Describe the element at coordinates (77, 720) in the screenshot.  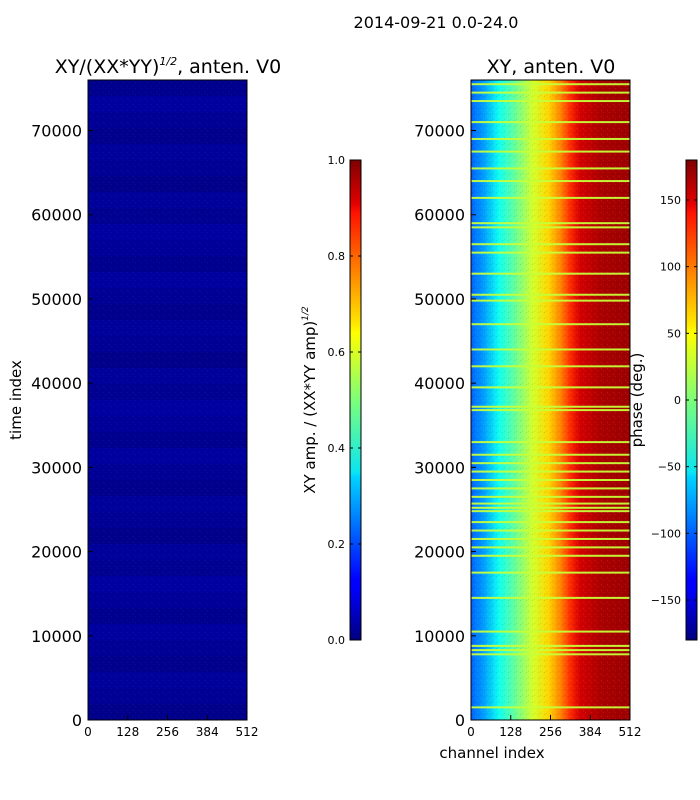
I see `amplitude-ratio-ytick-tick-label: 0` at that location.